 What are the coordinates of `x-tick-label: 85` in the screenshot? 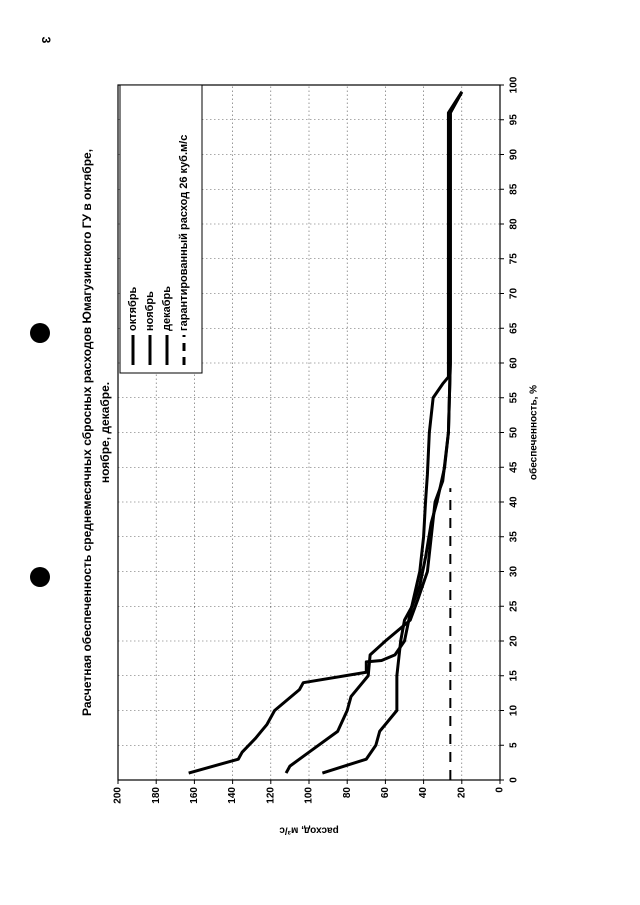 It's located at (514, 189).